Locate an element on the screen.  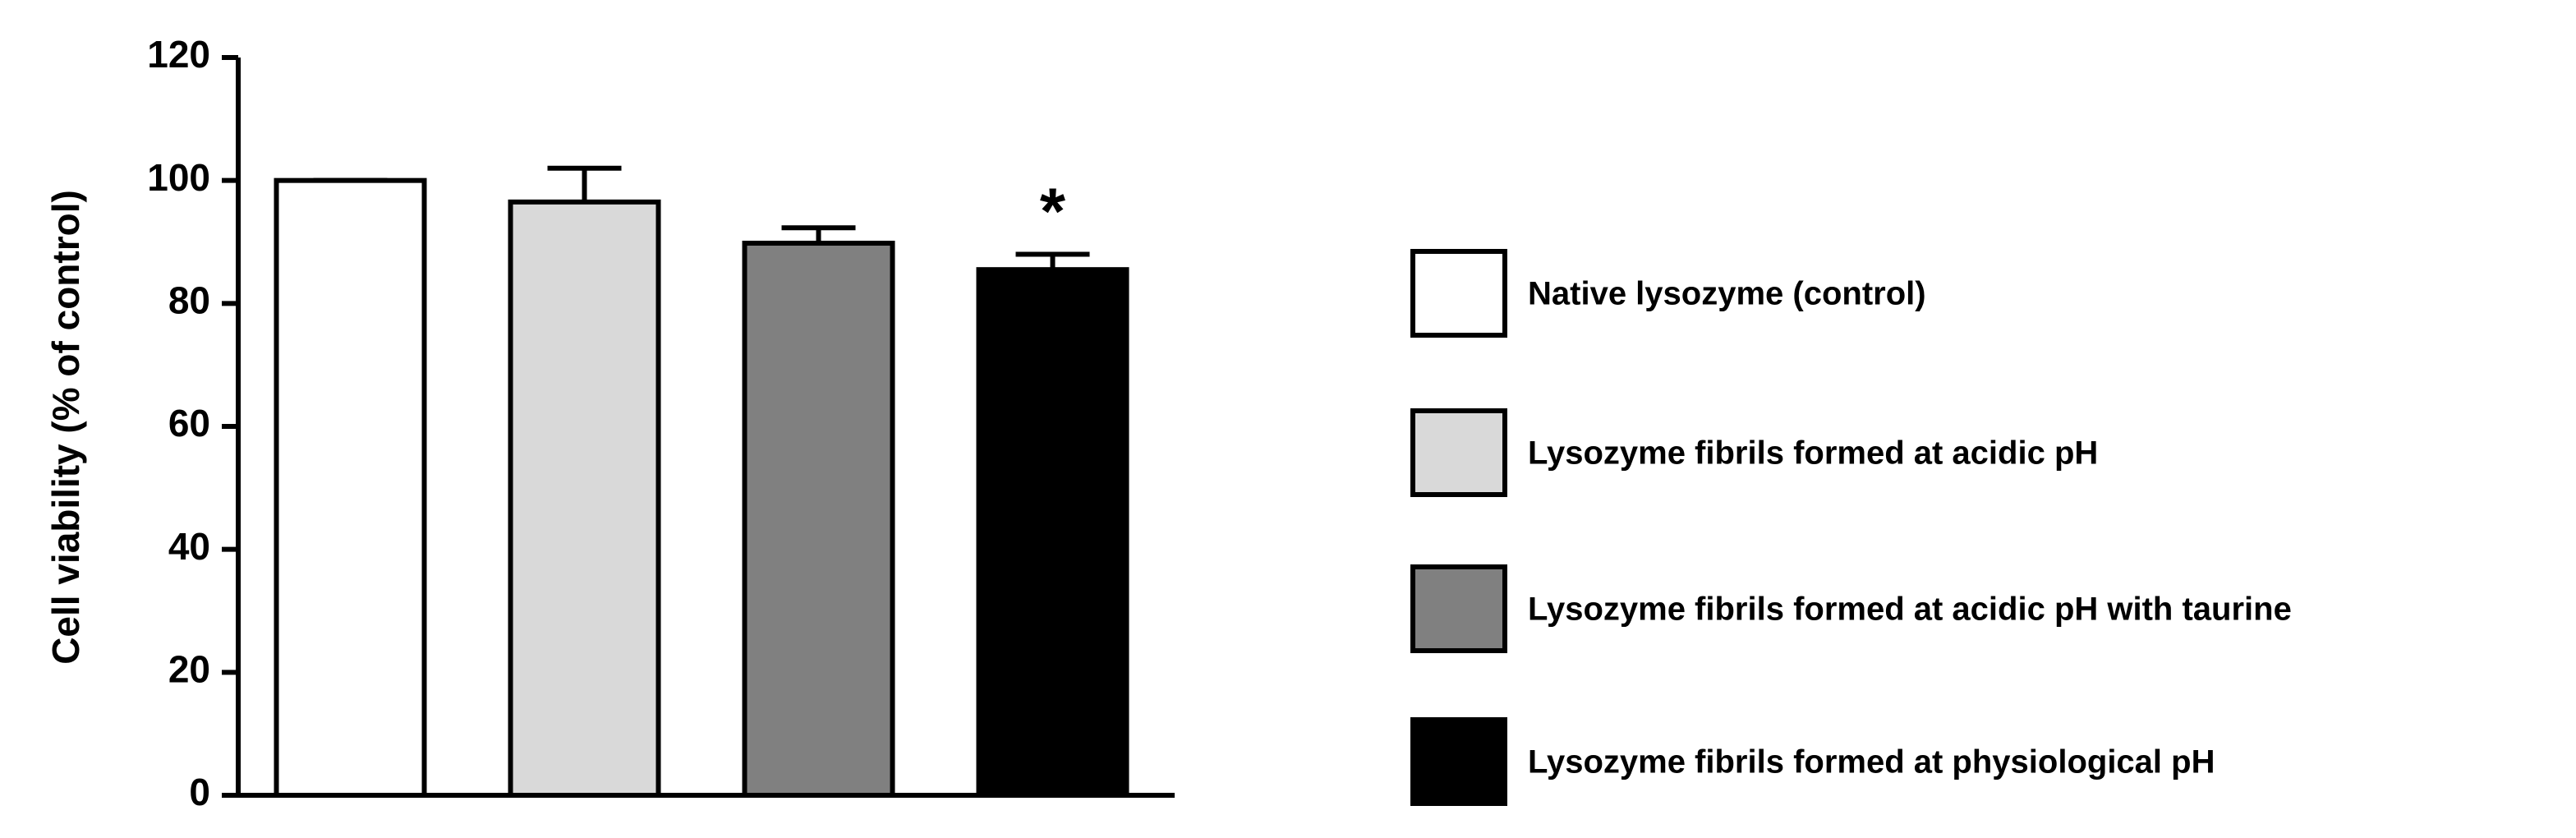
y-tick-label: 100 is located at coordinates (178, 177).